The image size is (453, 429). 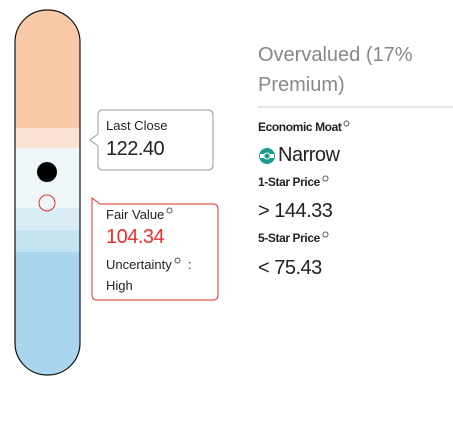 I want to click on fair-value-label: Fair Value, so click(x=139, y=214).